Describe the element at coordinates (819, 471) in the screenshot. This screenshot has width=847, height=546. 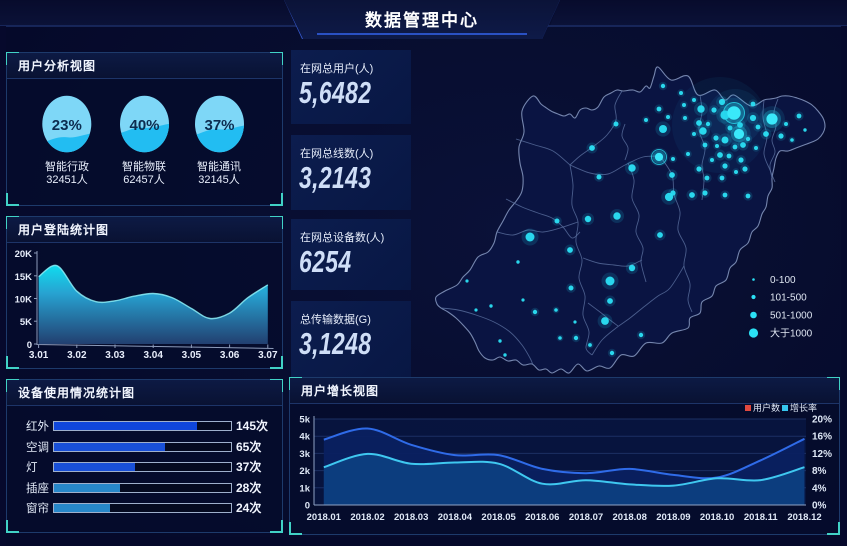
I see `svg-text: 8%` at that location.